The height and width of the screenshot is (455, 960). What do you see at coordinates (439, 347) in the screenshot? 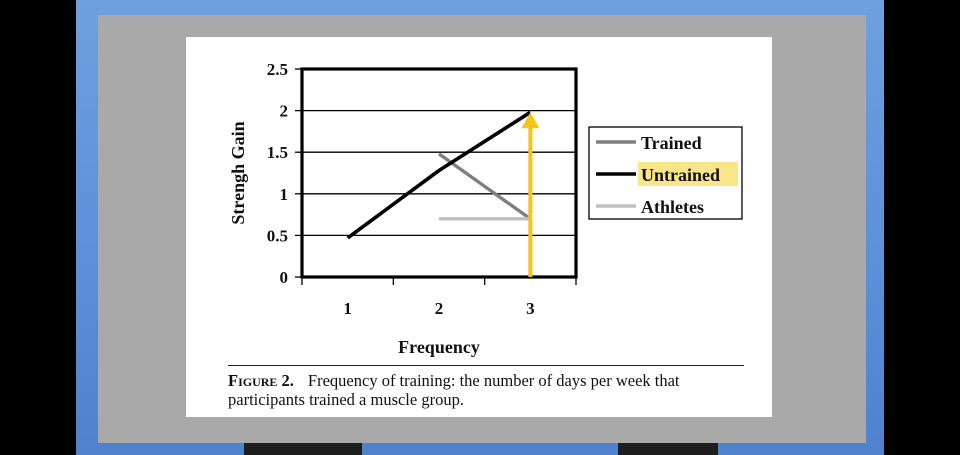
I see `x-axis-label: Frequency` at bounding box center [439, 347].